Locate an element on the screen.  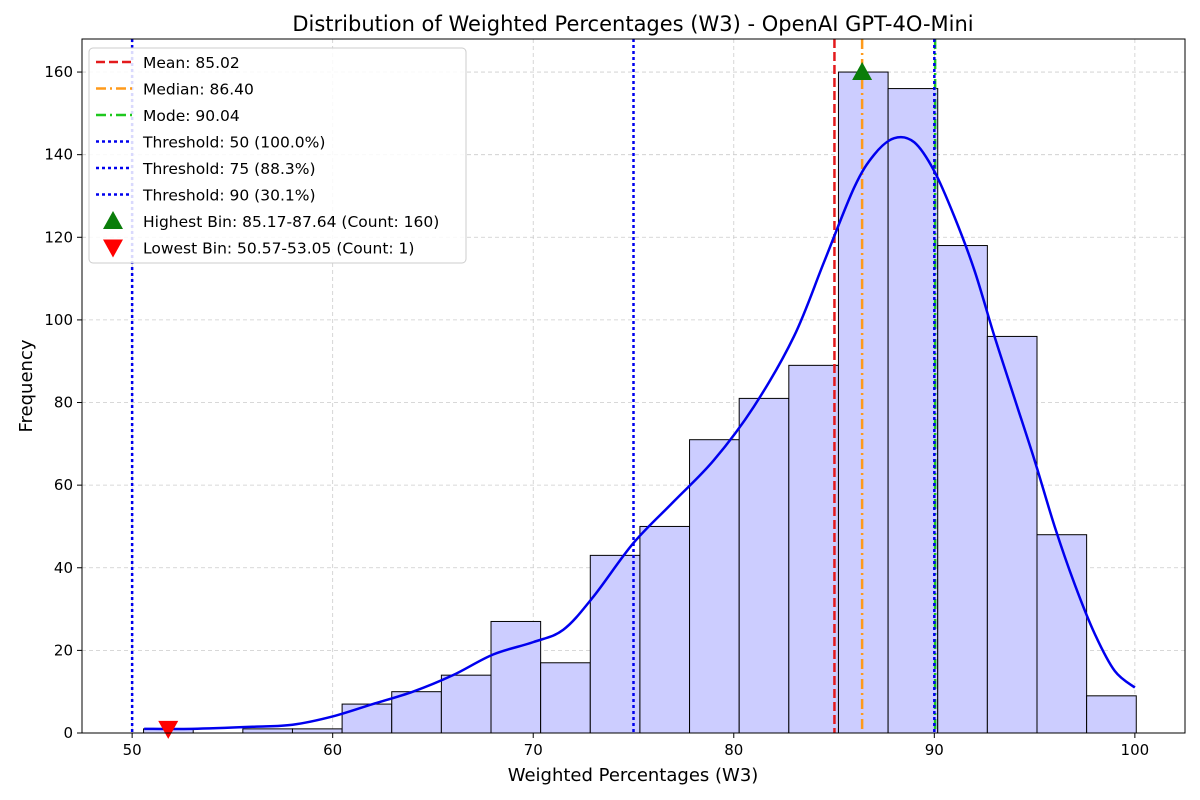
x-tick-label: 100 is located at coordinates (1135, 750).